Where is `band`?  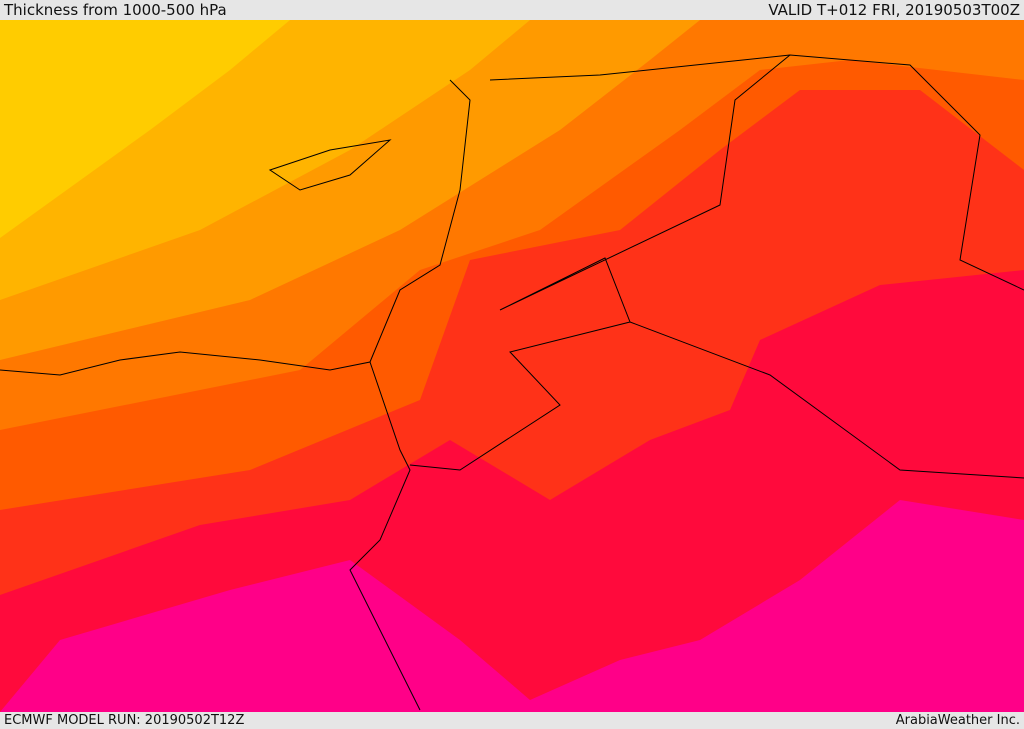
band is located at coordinates (145, 129).